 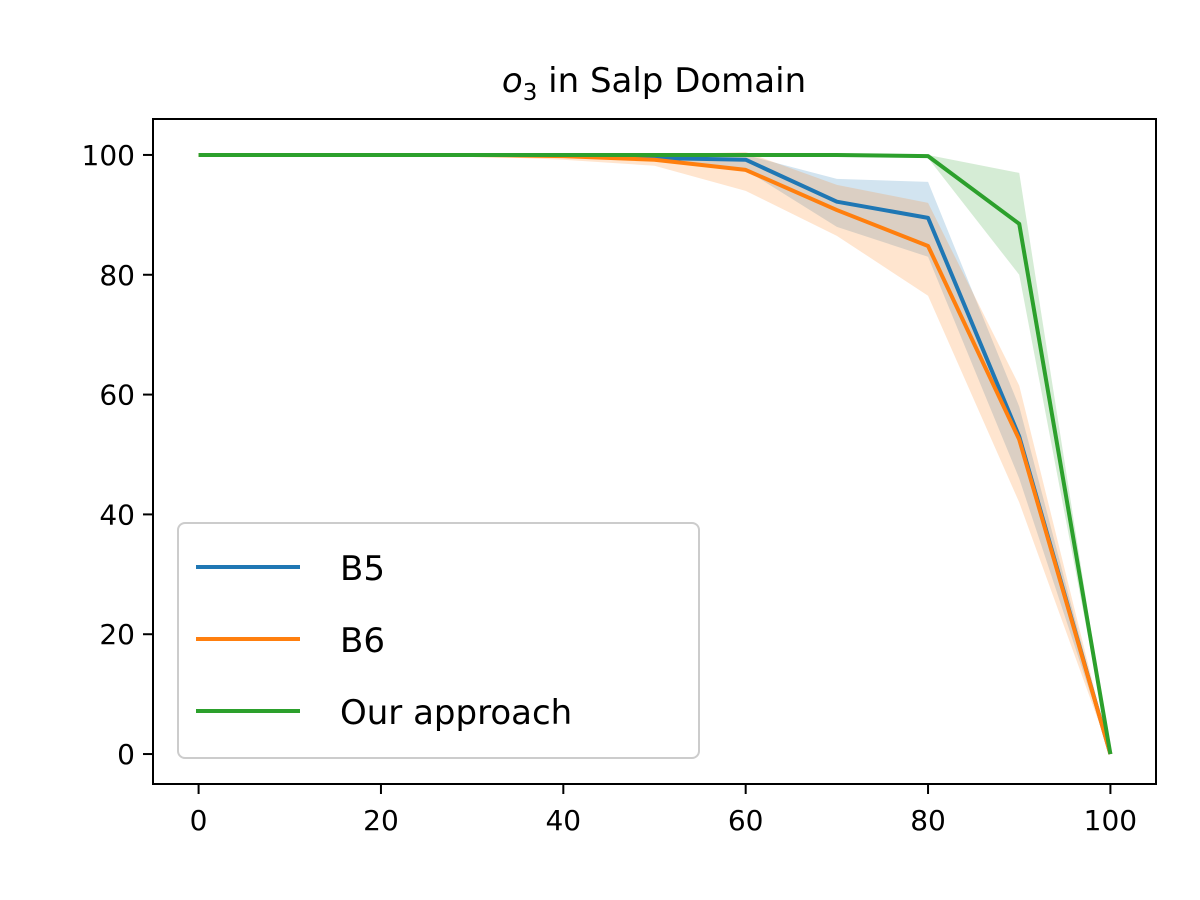 I want to click on x-tick-label: 60, so click(x=746, y=820).